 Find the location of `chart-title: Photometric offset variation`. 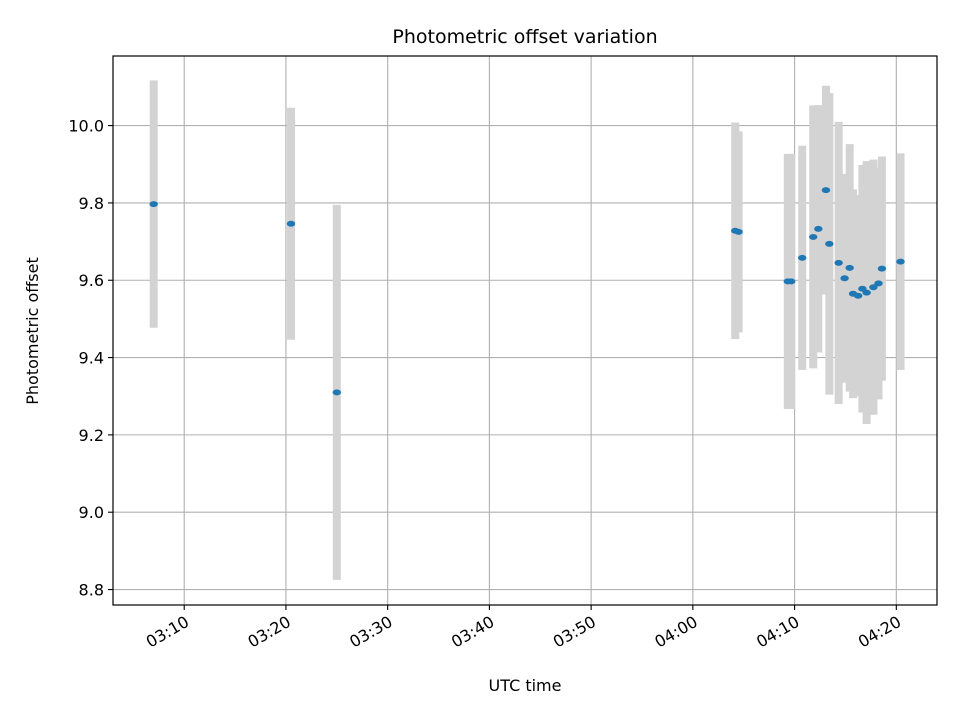

chart-title: Photometric offset variation is located at coordinates (524, 37).